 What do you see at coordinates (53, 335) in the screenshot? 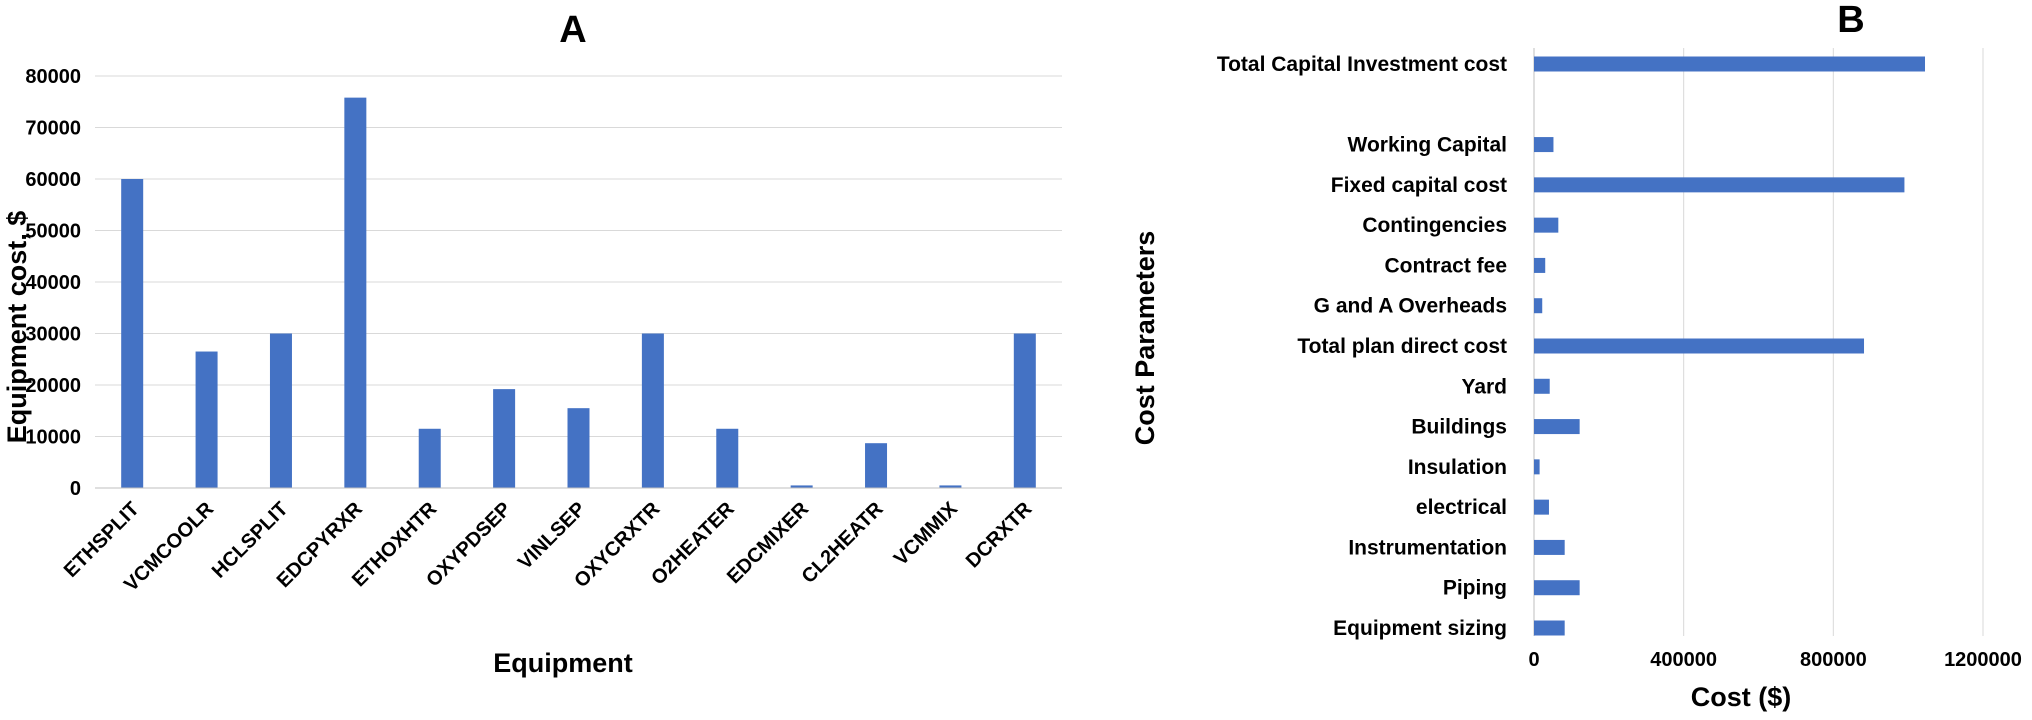
I see `chart-a-y-tick-label: 30000` at bounding box center [53, 335].